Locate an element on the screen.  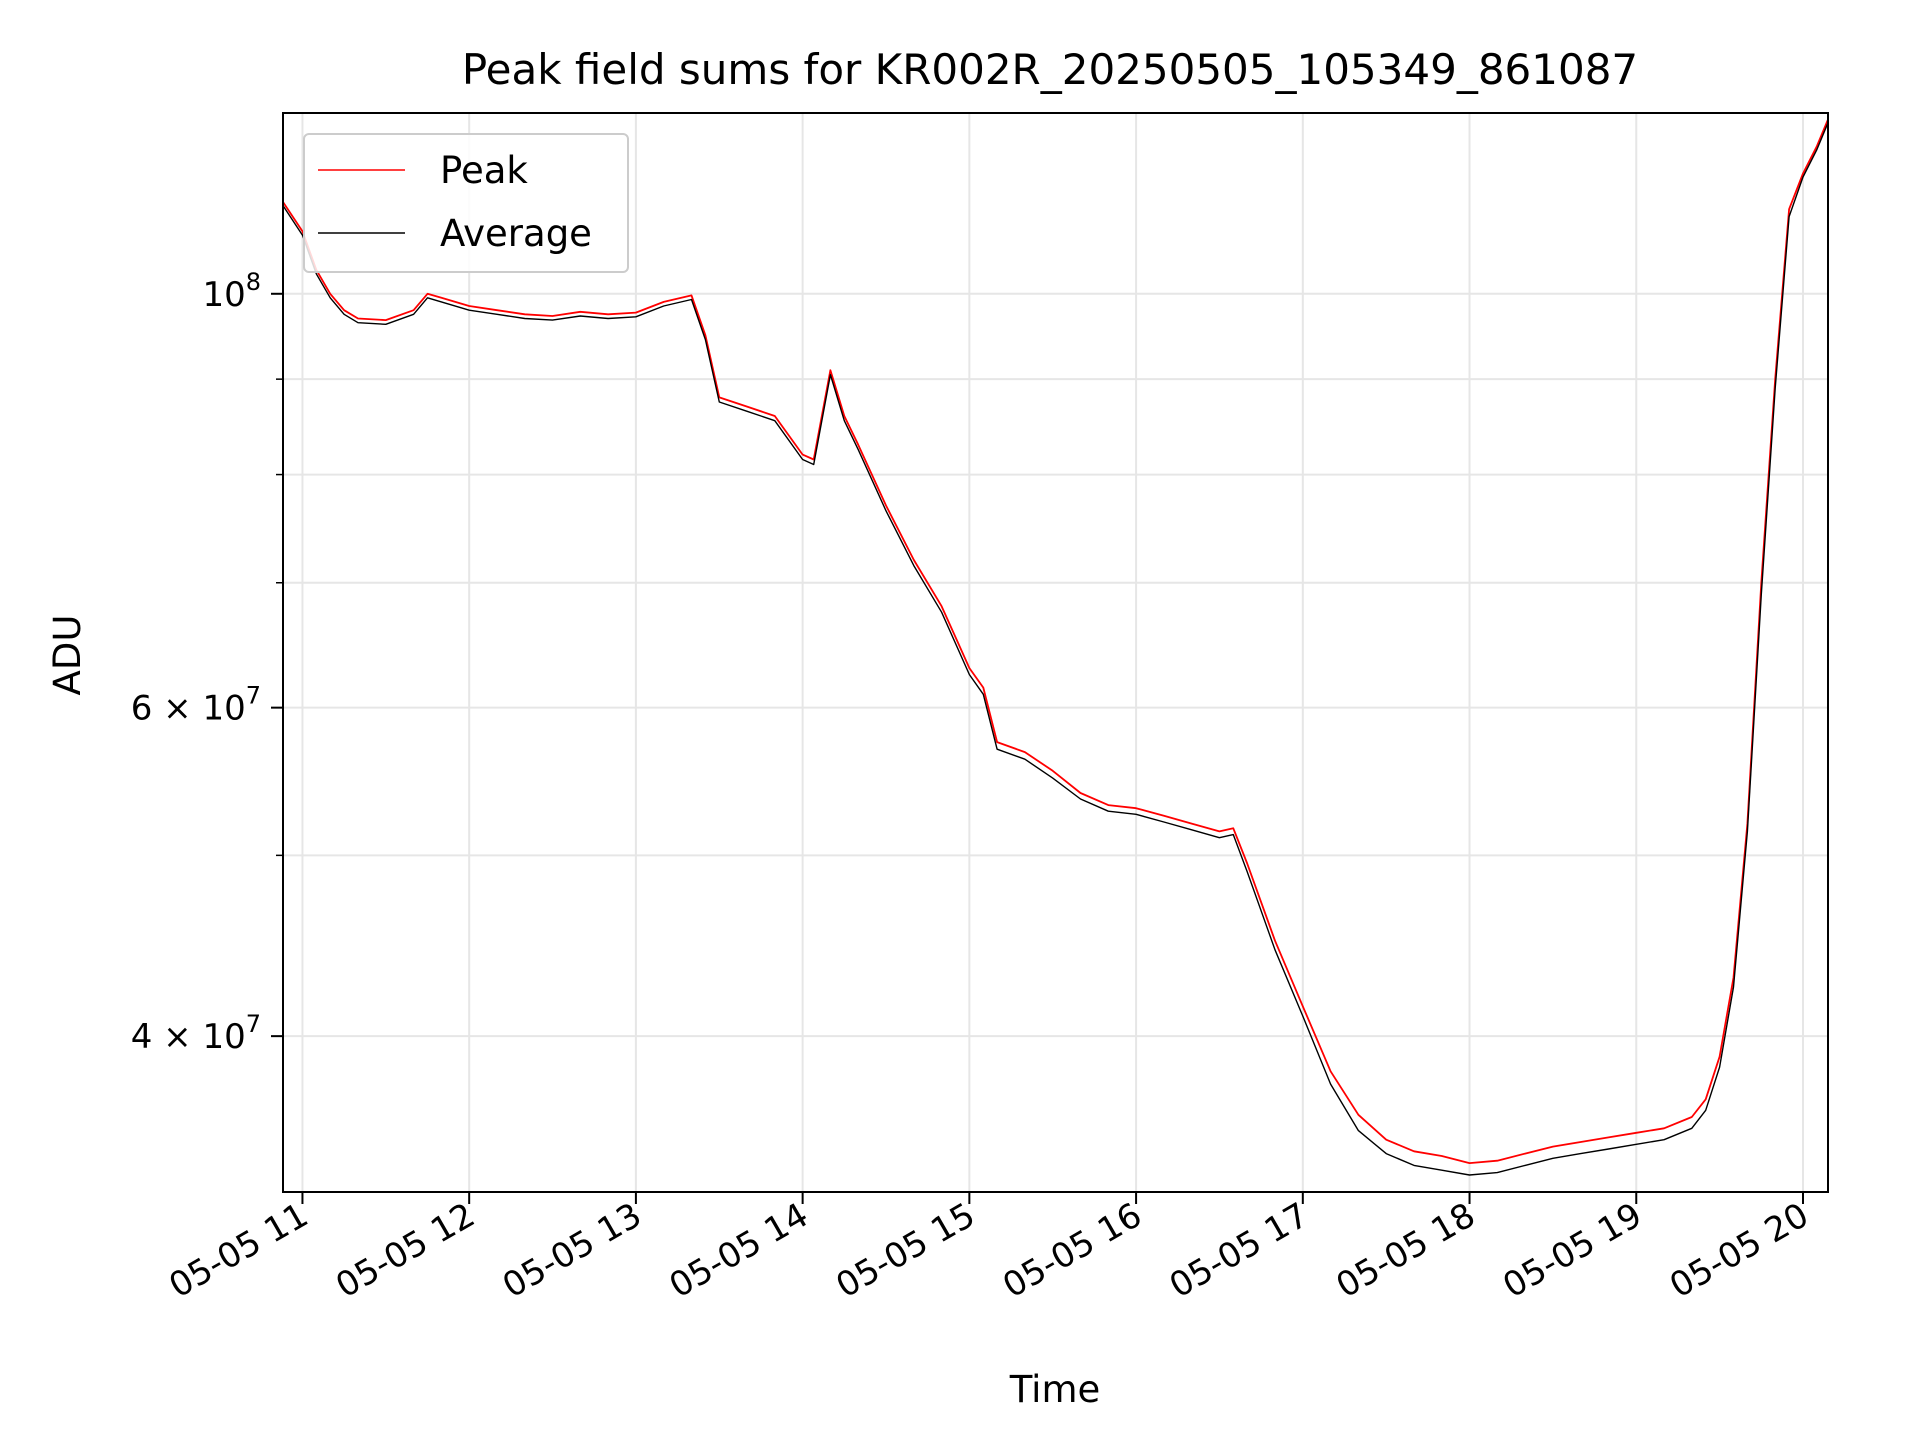
y-tick-label: 108 is located at coordinates (231, 291).